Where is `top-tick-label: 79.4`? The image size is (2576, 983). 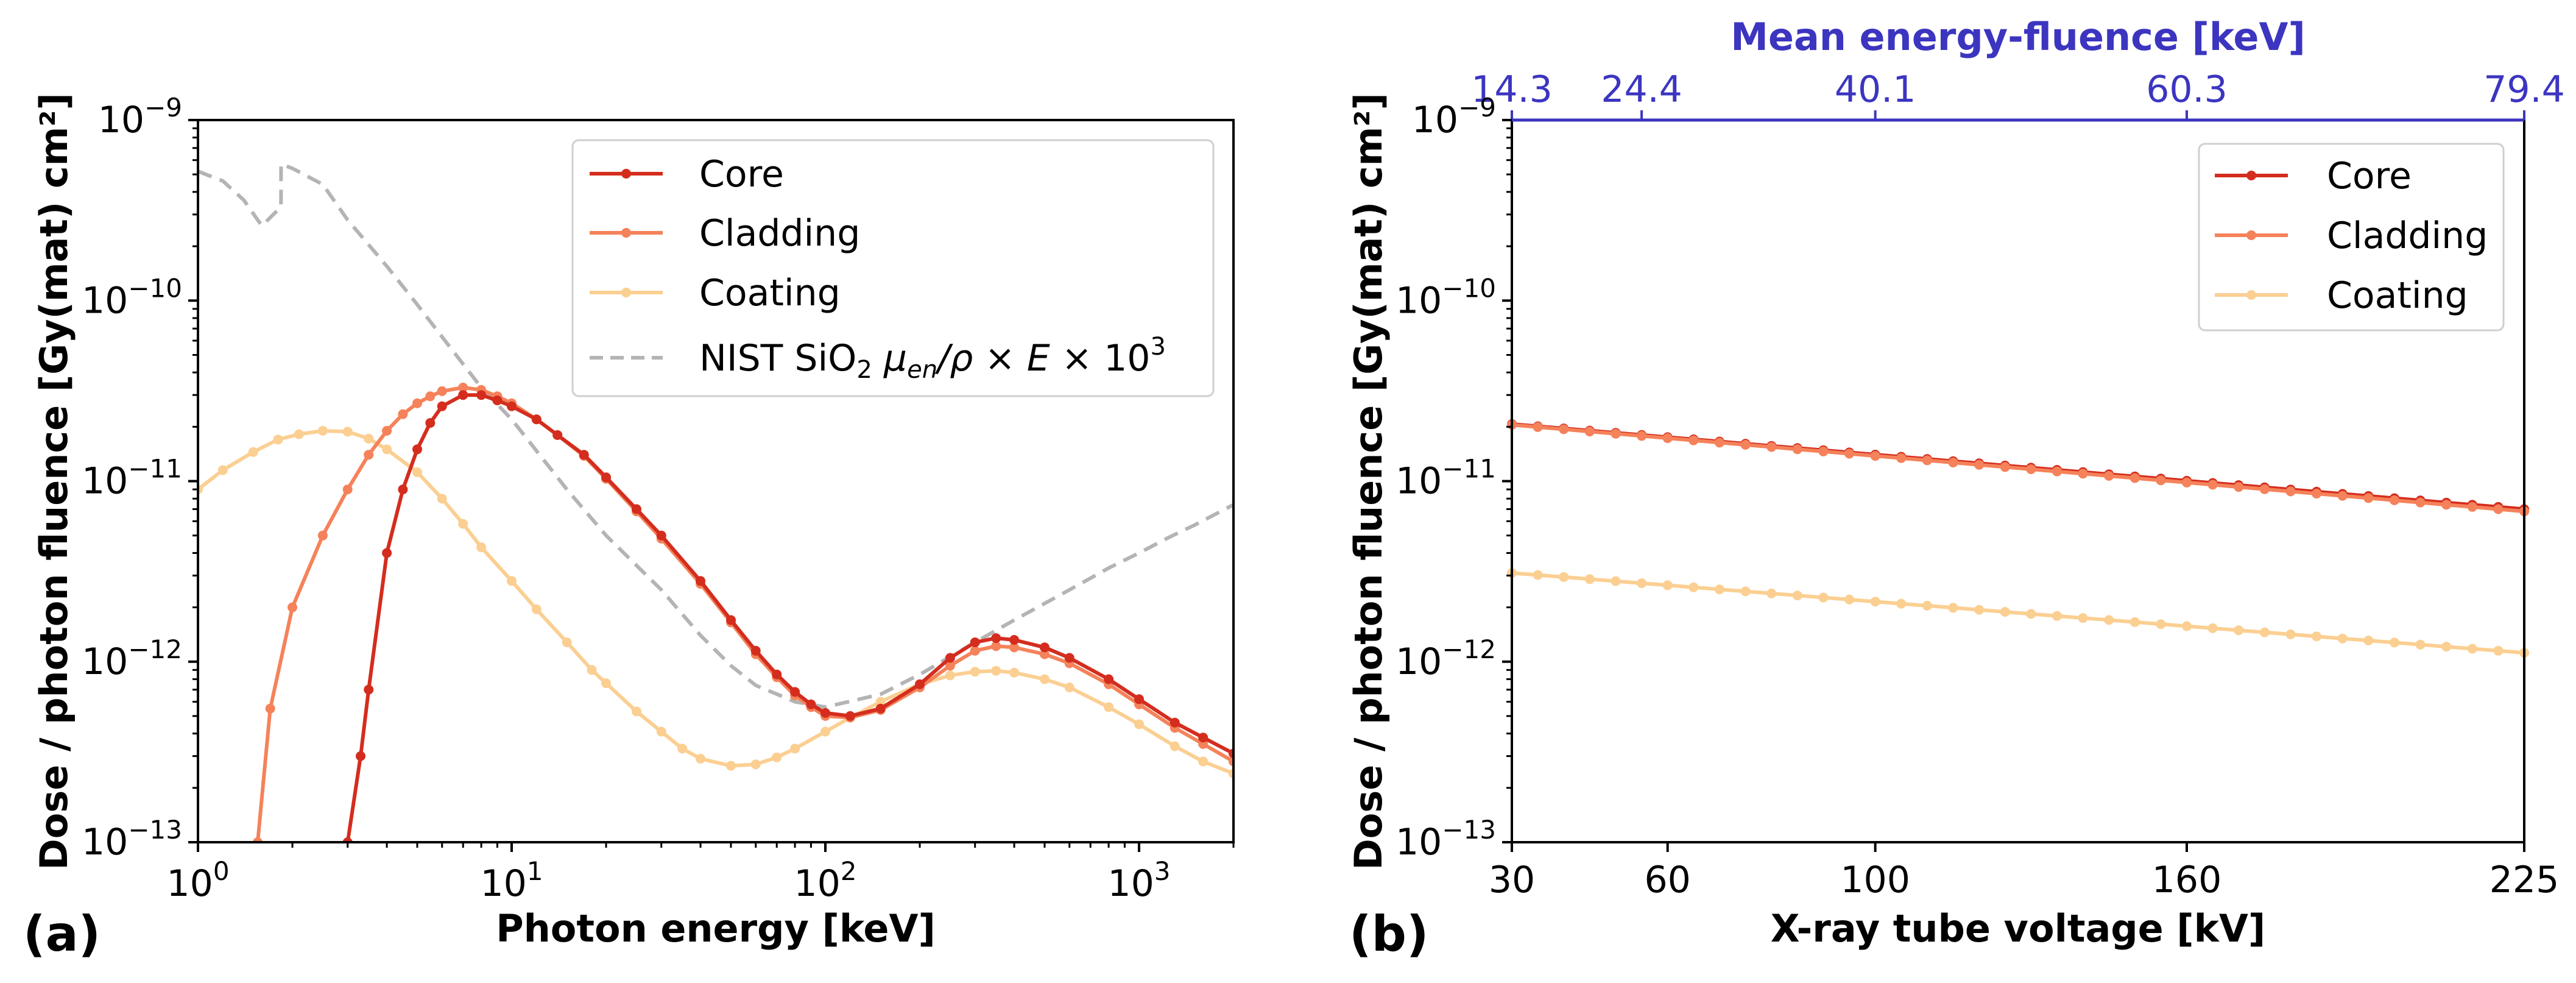
top-tick-label: 79.4 is located at coordinates (2524, 89).